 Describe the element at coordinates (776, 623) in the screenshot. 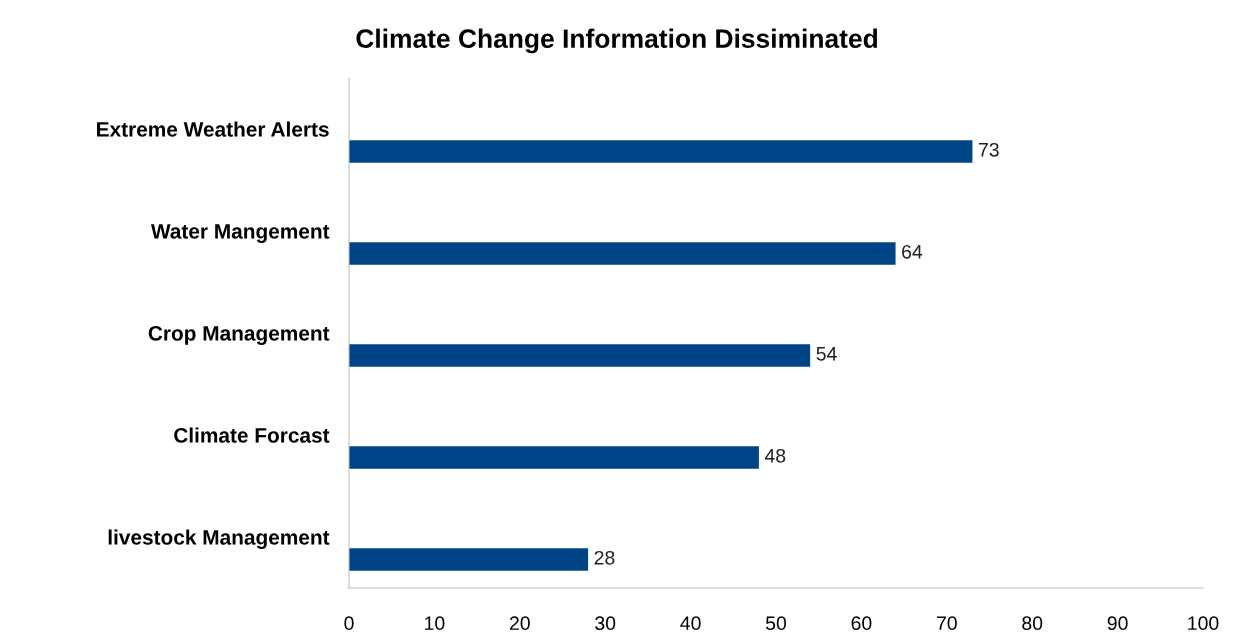

I see `x-tick-label: 50` at that location.